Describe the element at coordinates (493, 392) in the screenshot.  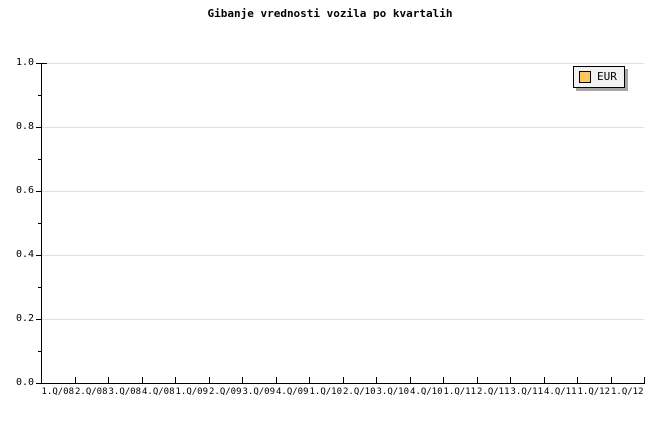
I see `x-tick-label: 2.Q/11` at that location.